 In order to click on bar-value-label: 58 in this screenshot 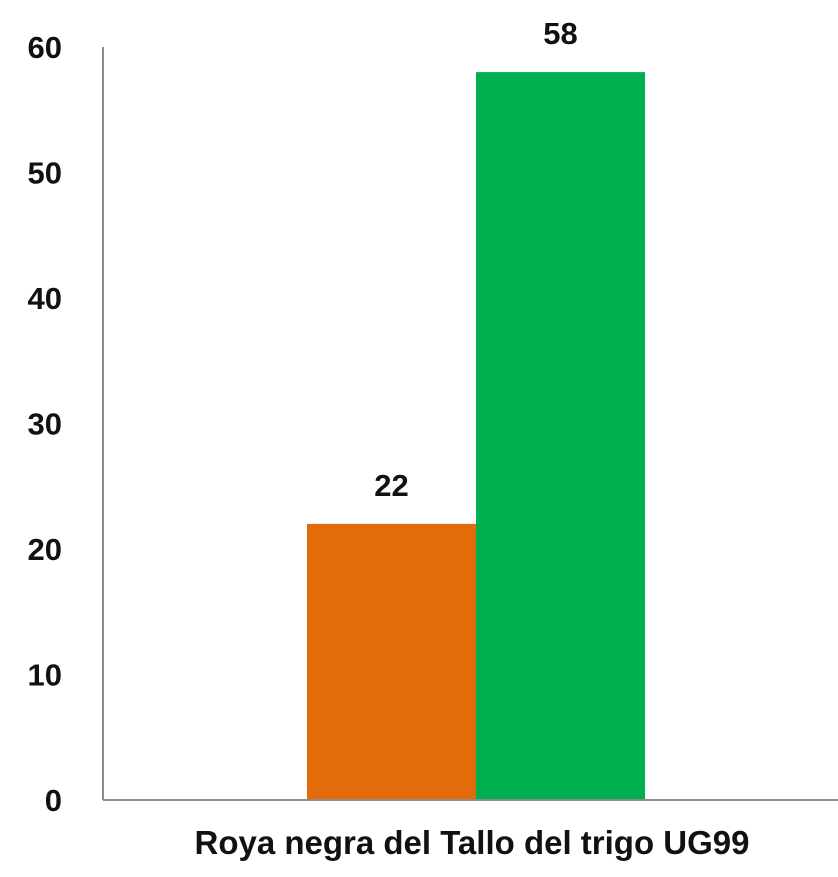, I will do `click(560, 33)`.